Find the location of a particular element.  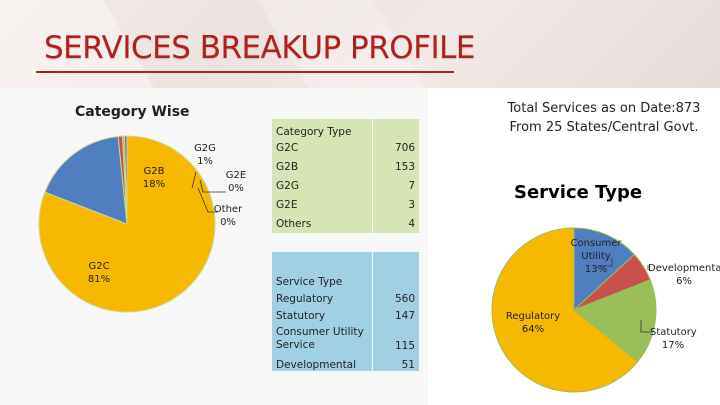

table-row: G2B 153 is located at coordinates (345, 166).